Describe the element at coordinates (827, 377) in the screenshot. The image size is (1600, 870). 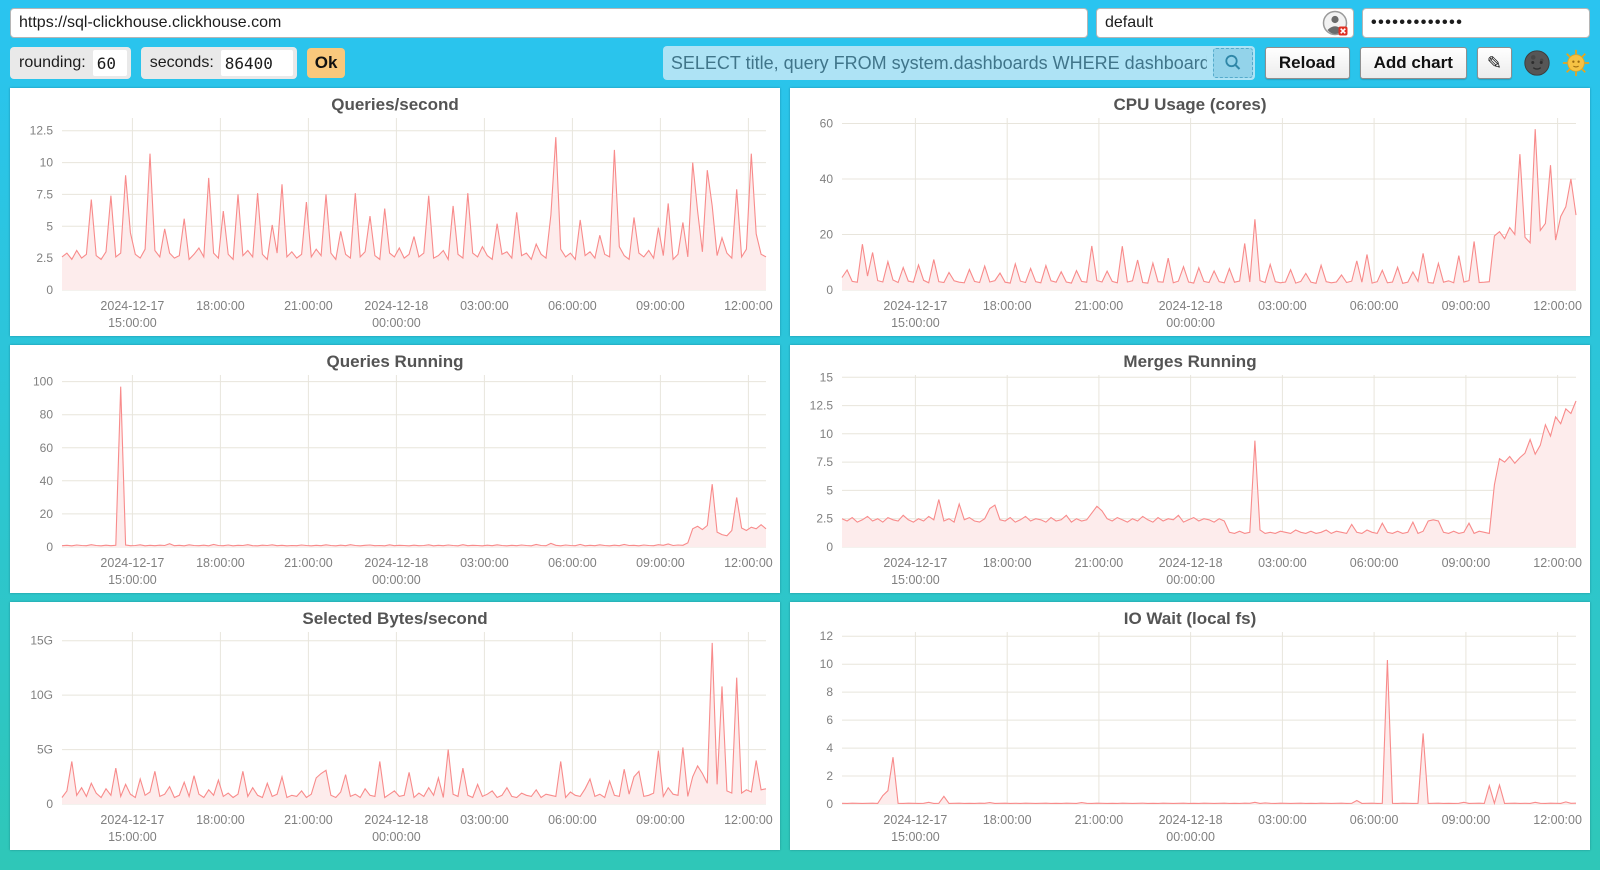
I see `svg-text: 15` at that location.